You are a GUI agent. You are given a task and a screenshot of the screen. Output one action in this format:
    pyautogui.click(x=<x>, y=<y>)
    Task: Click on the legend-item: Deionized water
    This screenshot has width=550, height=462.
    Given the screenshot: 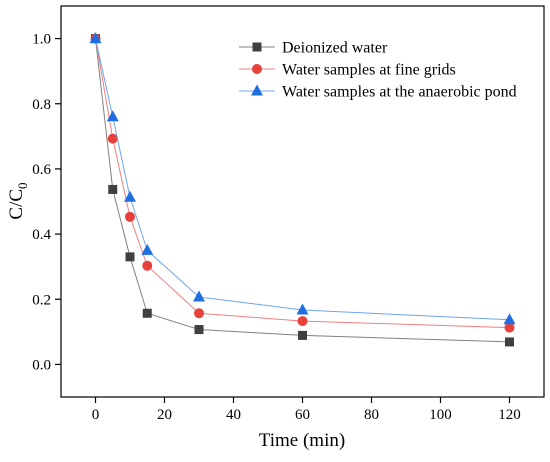 What is the action you would take?
    pyautogui.click(x=313, y=48)
    